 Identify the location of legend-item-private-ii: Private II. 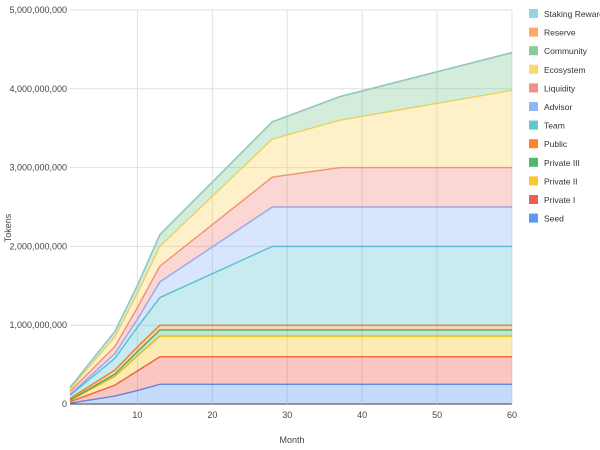
(553, 181).